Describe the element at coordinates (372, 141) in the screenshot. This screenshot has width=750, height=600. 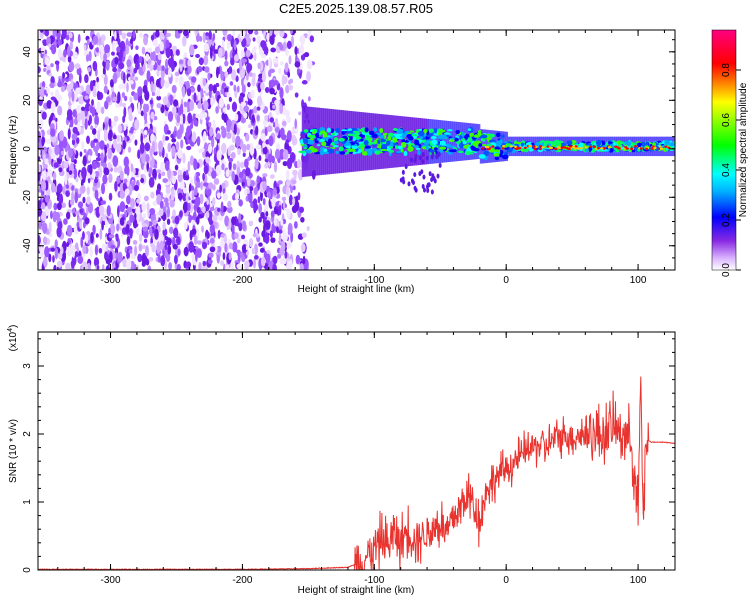
I see `spectrogram-band-column` at that location.